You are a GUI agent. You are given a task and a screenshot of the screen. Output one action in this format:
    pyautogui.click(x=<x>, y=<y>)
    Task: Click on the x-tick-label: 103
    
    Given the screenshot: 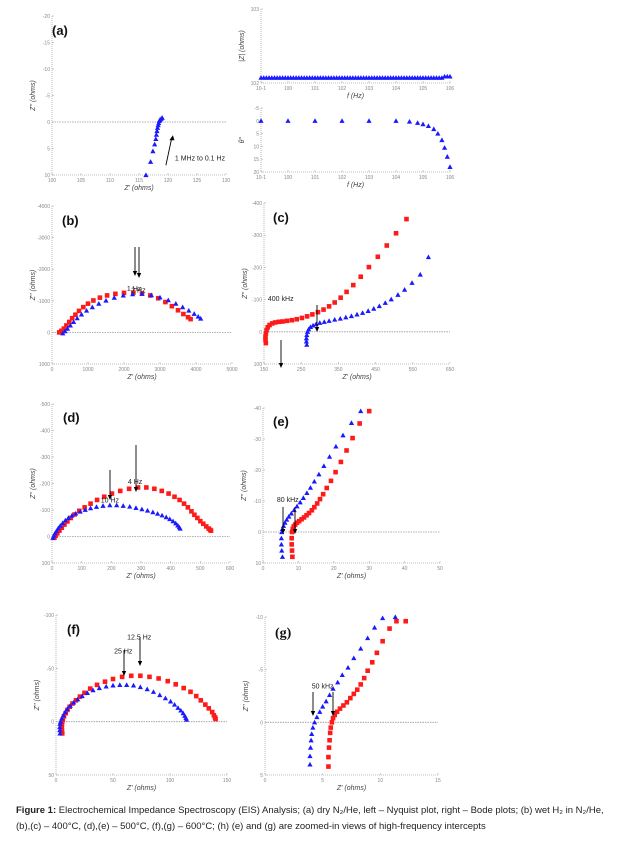 What is the action you would take?
    pyautogui.click(x=369, y=178)
    